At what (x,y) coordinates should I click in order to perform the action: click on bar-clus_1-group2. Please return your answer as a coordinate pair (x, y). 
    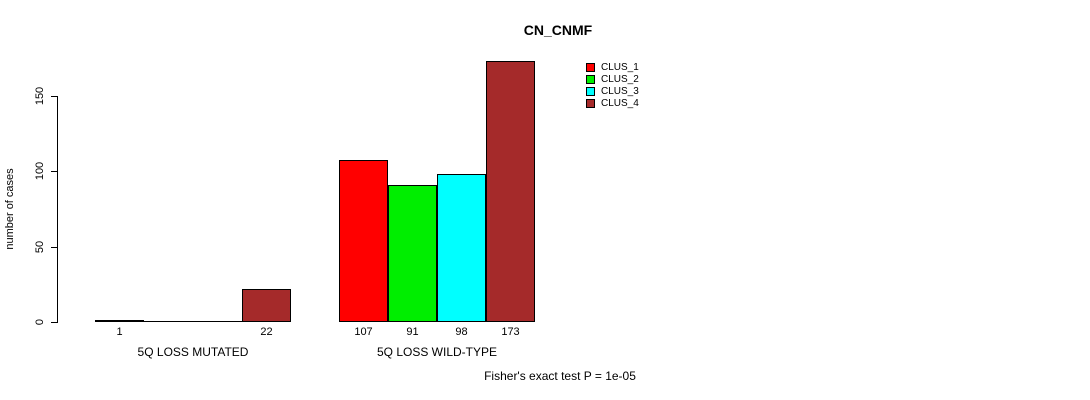
    Looking at the image, I should click on (363, 241).